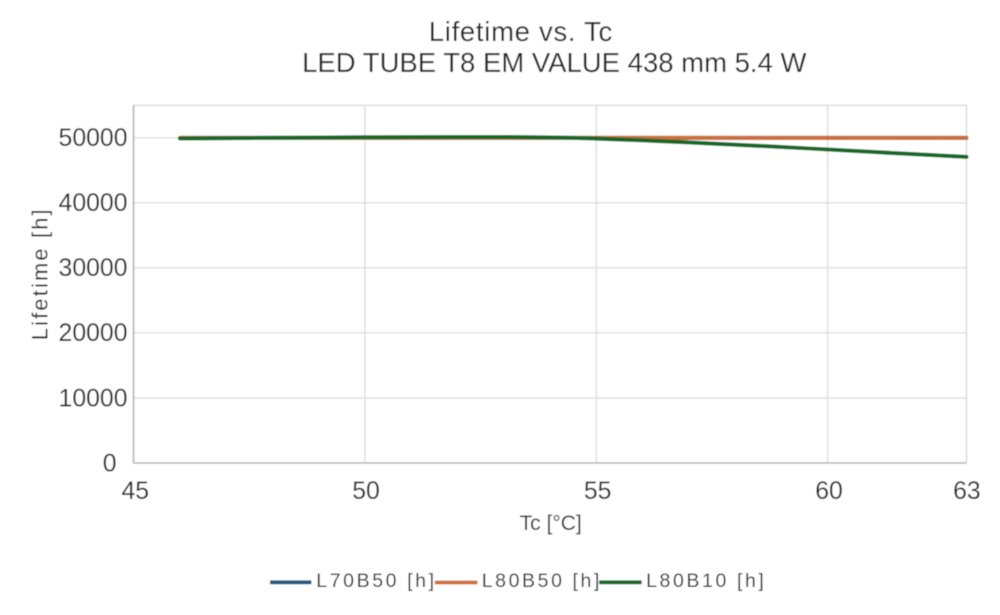 Image resolution: width=1000 pixels, height=615 pixels. What do you see at coordinates (967, 491) in the screenshot?
I see `svg-text: 63` at bounding box center [967, 491].